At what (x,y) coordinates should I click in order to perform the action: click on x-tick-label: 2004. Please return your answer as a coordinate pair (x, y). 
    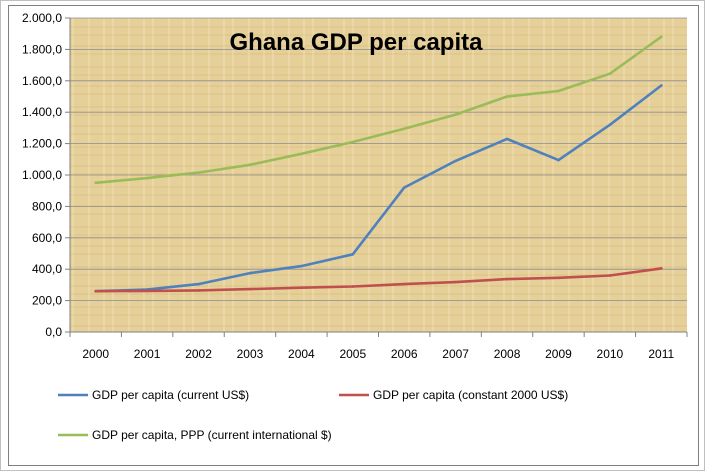
    Looking at the image, I should click on (301, 354).